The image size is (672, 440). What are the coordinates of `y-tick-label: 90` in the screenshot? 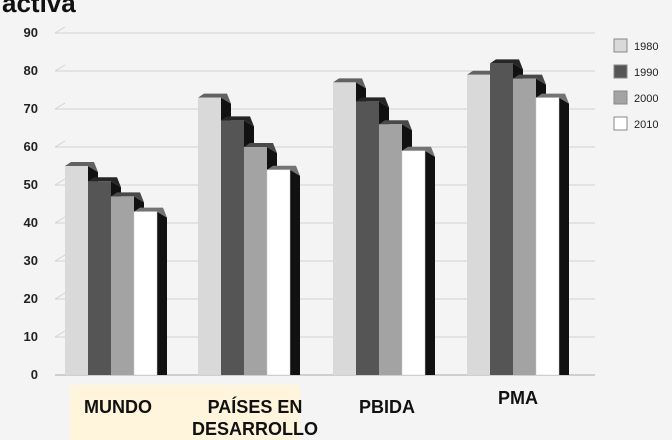 It's located at (31, 32).